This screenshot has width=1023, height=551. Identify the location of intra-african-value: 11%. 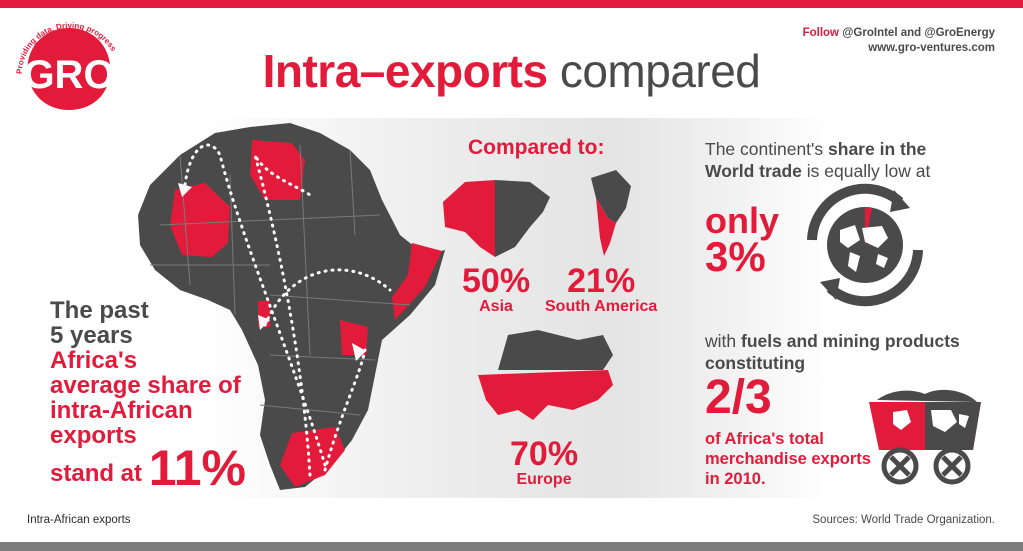
(197, 468).